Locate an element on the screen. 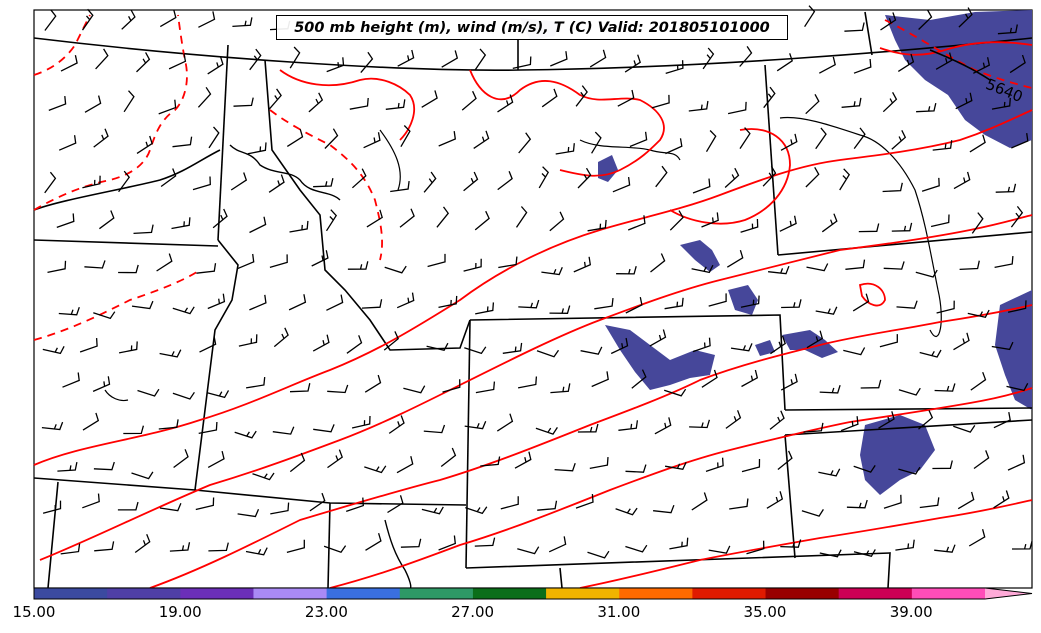 This screenshot has height=633, width=1041. border-wy is located at coordinates (627, 362).